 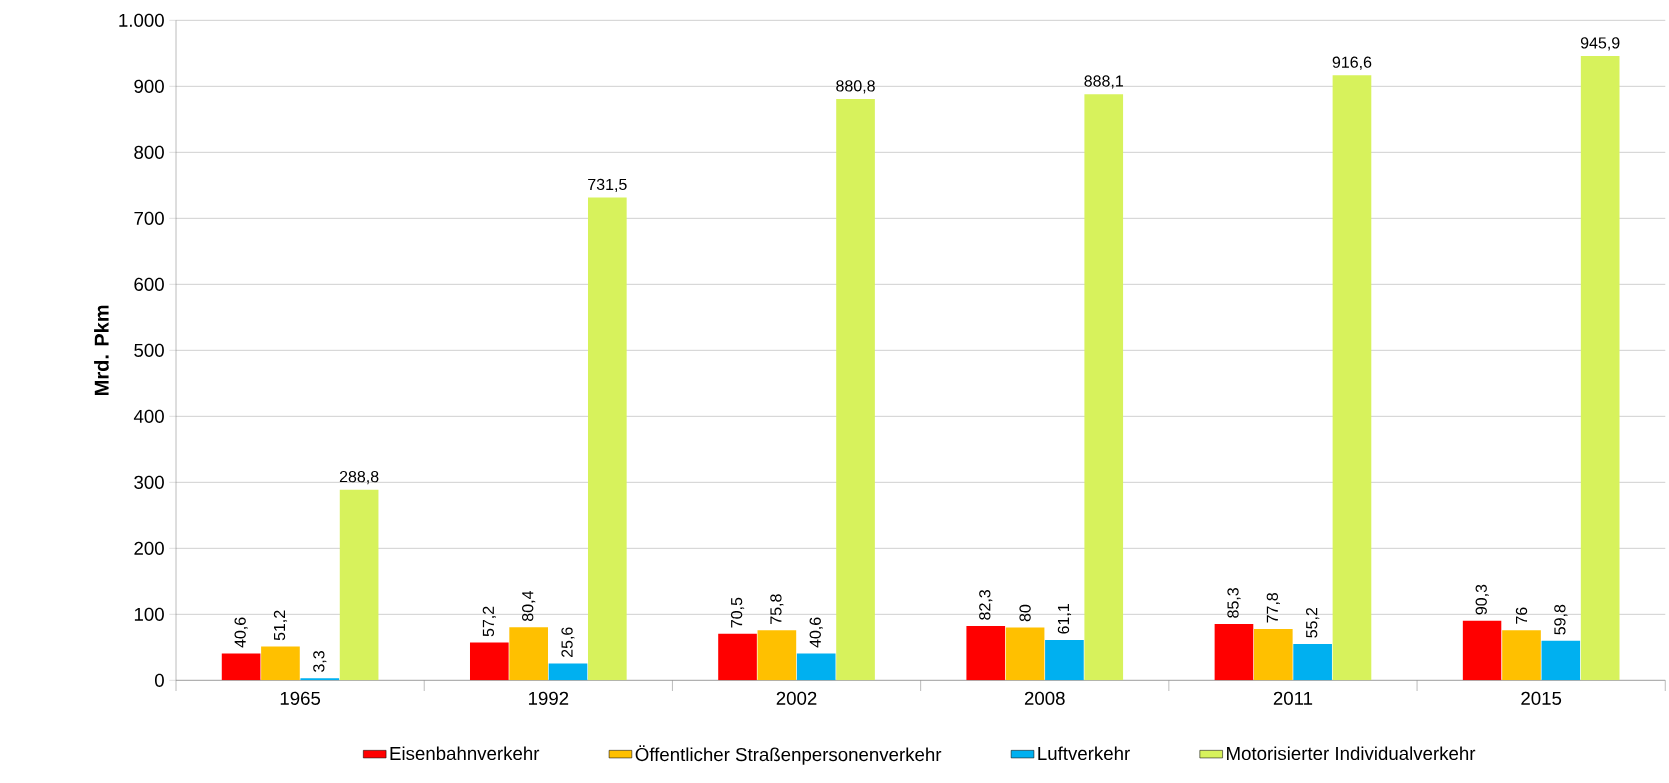 I want to click on x-tick-label: 1992, so click(x=548, y=698).